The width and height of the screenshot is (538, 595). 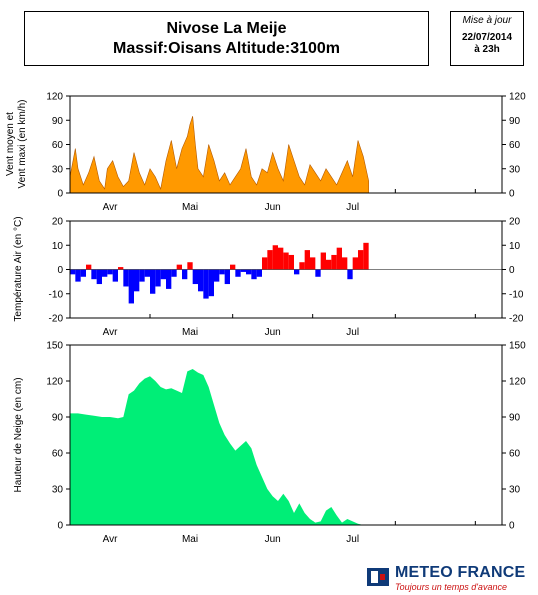 What do you see at coordinates (226, 48) in the screenshot?
I see `massif-altitude-title: Massif:Oisans Altitude:3100m` at bounding box center [226, 48].